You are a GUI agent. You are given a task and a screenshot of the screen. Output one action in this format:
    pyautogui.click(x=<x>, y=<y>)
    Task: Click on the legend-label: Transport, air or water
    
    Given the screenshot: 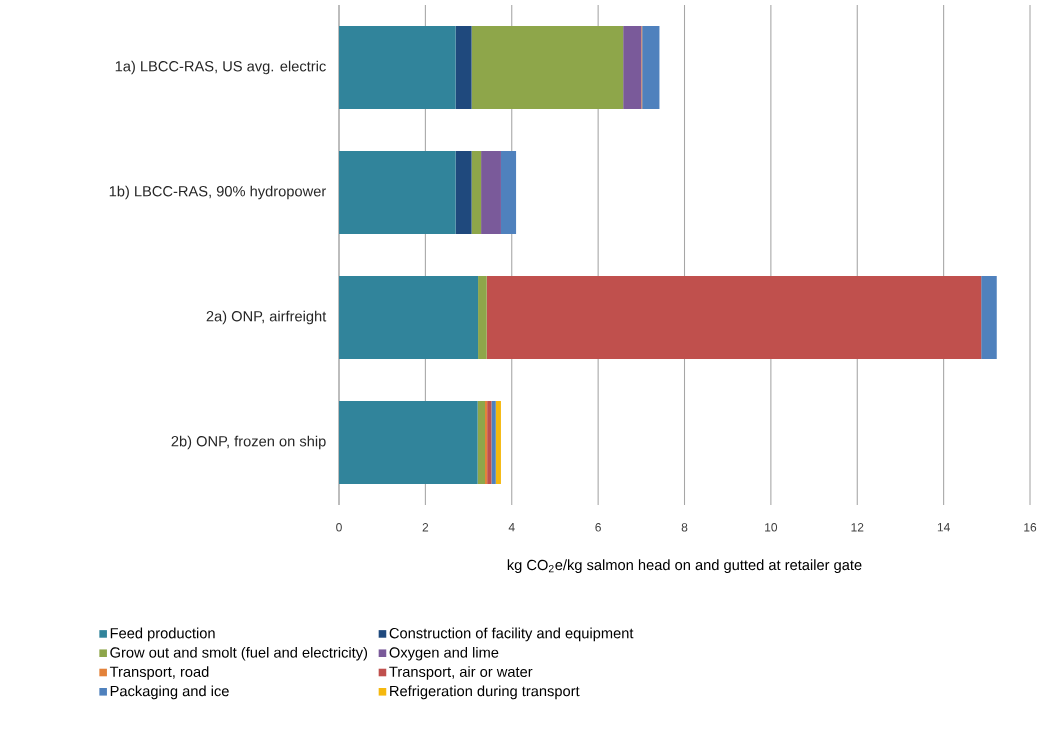 What is the action you would take?
    pyautogui.click(x=461, y=673)
    